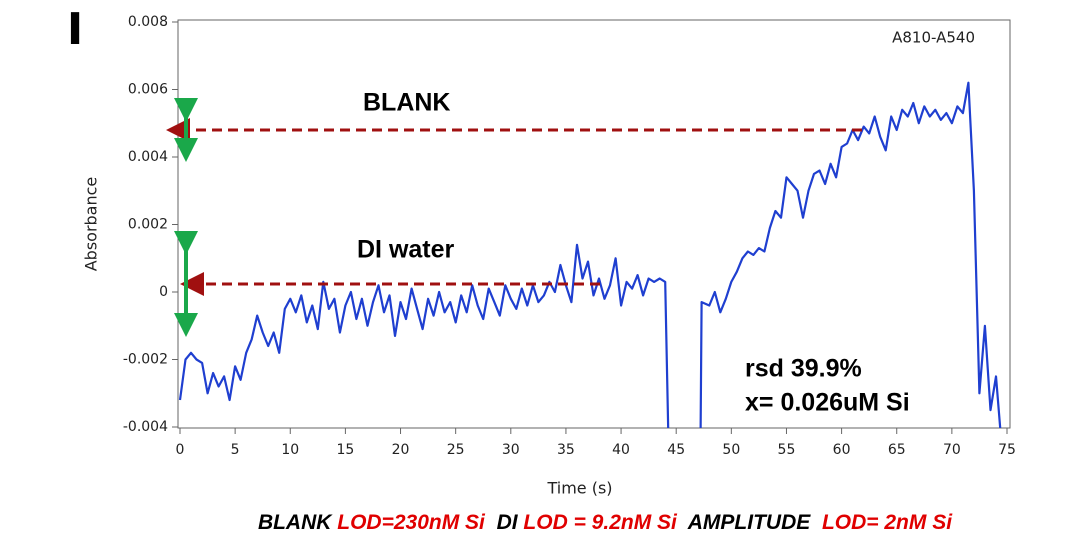 This screenshot has height=547, width=1070. What do you see at coordinates (345, 450) in the screenshot?
I see `x-tick-label: 15` at bounding box center [345, 450].